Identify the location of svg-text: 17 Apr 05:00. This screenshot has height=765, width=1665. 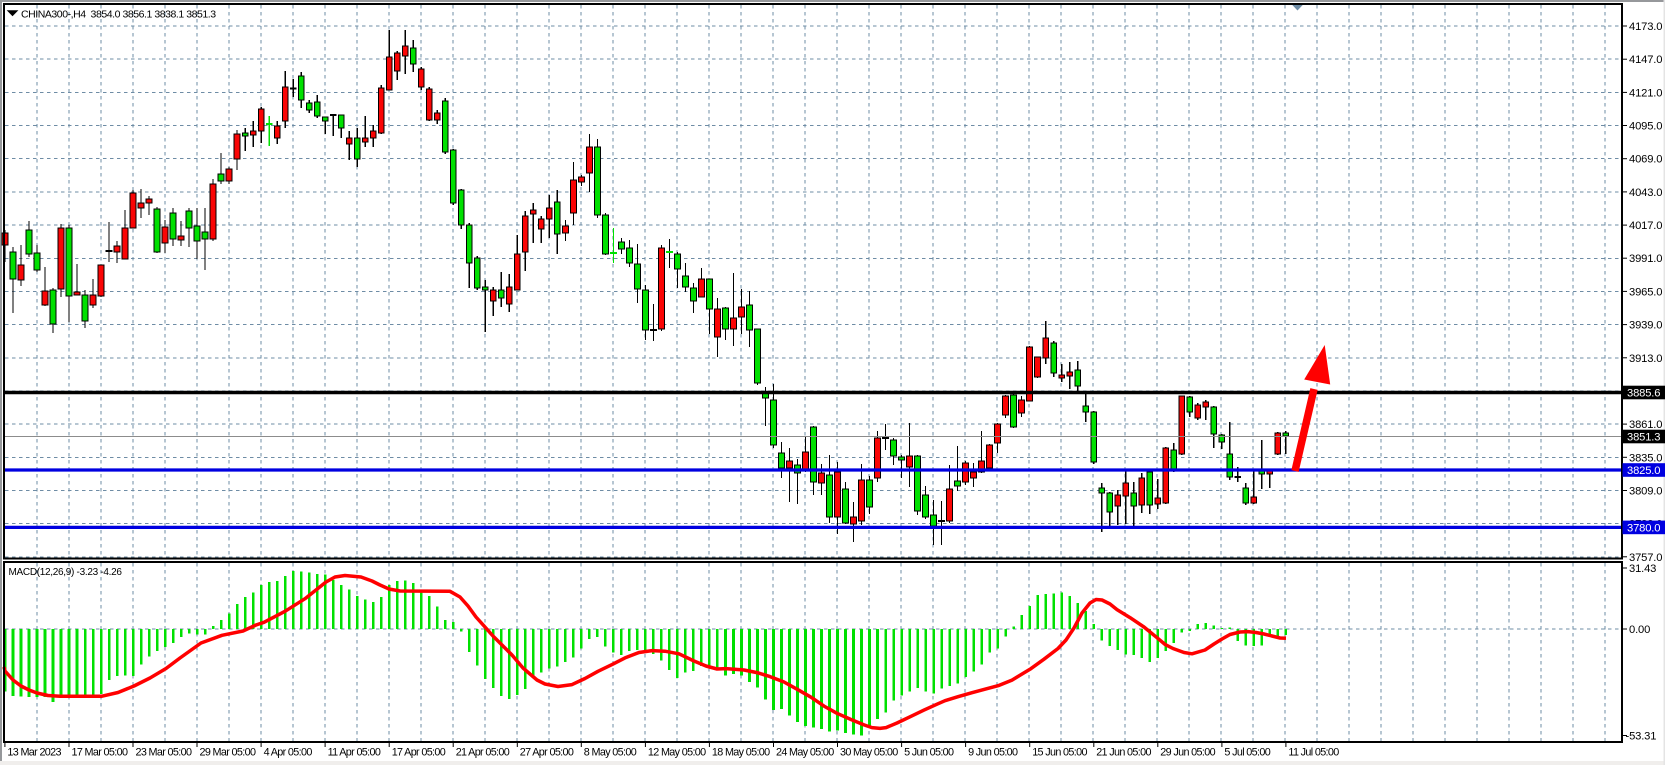
(419, 753).